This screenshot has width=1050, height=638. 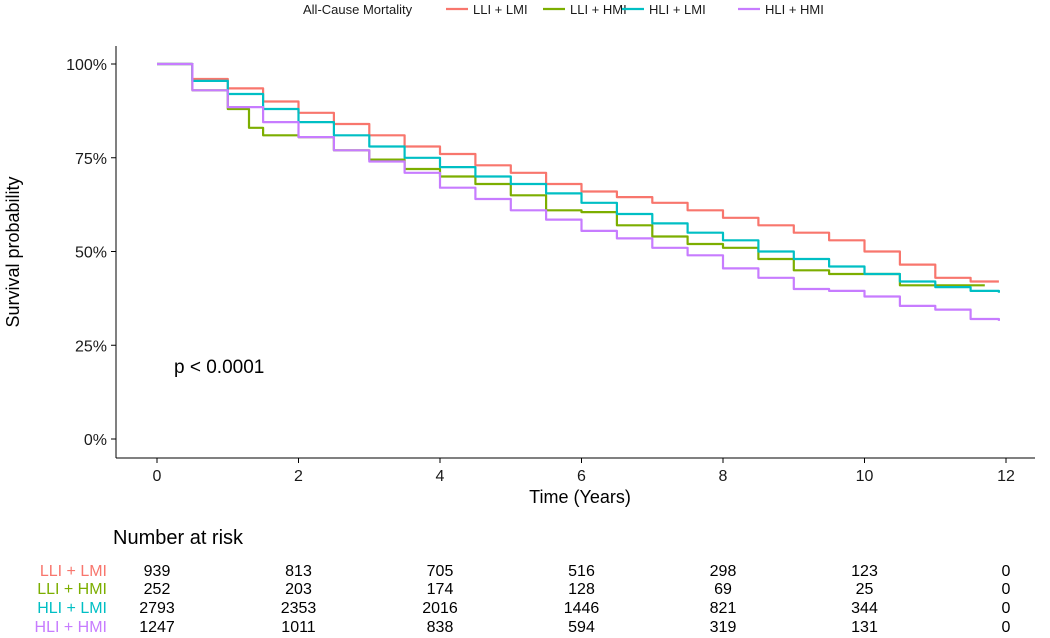 What do you see at coordinates (91, 346) in the screenshot?
I see `y-tick-label: 25%` at bounding box center [91, 346].